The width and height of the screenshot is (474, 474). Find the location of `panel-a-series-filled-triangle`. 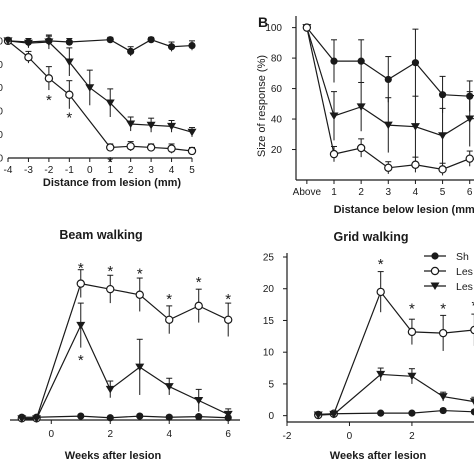

panel-a-series-filled-triangle is located at coordinates (100, 85).